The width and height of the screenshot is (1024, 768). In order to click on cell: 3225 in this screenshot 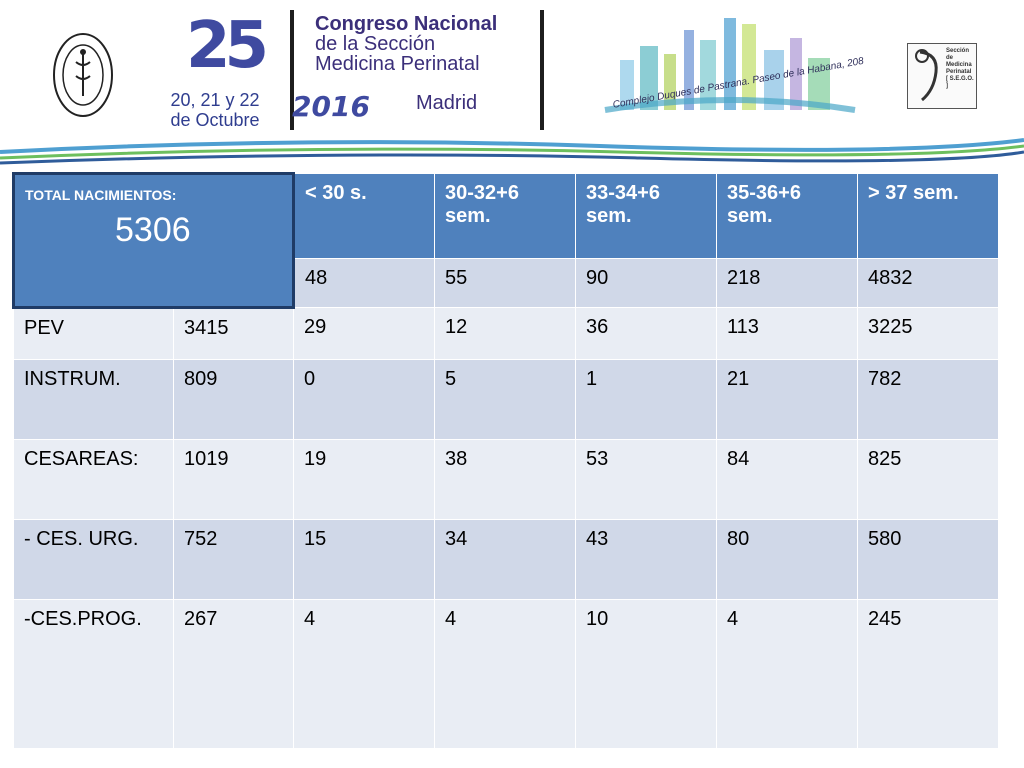, I will do `click(928, 333)`.